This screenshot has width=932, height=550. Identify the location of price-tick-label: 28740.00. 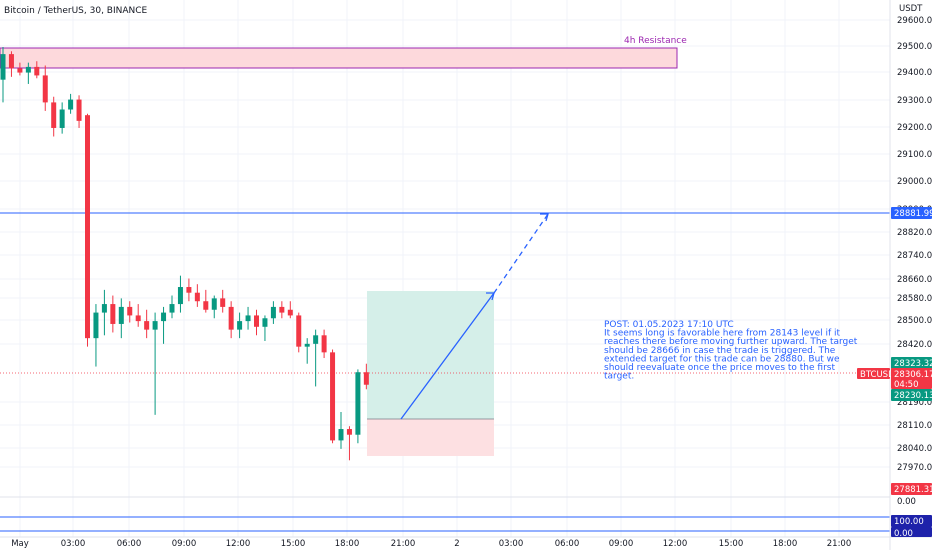
(914, 256).